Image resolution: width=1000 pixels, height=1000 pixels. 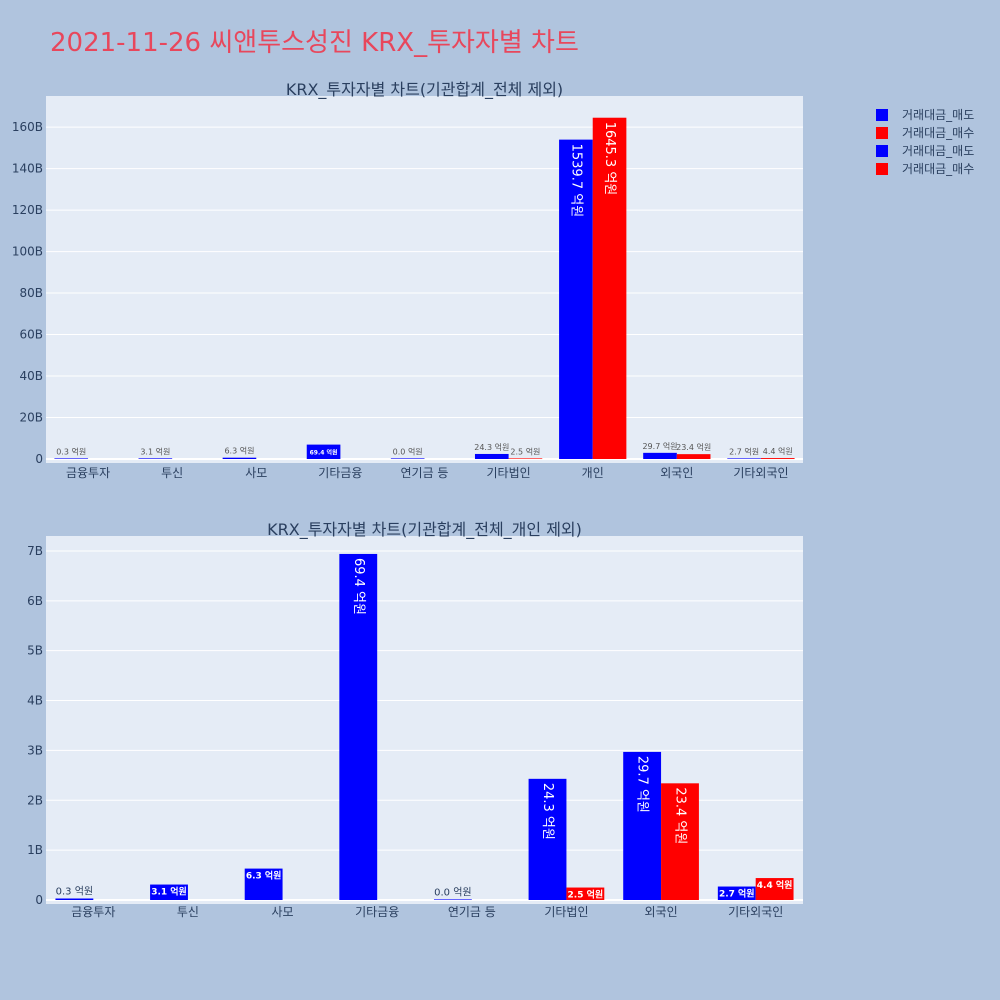 What do you see at coordinates (31, 293) in the screenshot?
I see `y-tick-label: 80B` at bounding box center [31, 293].